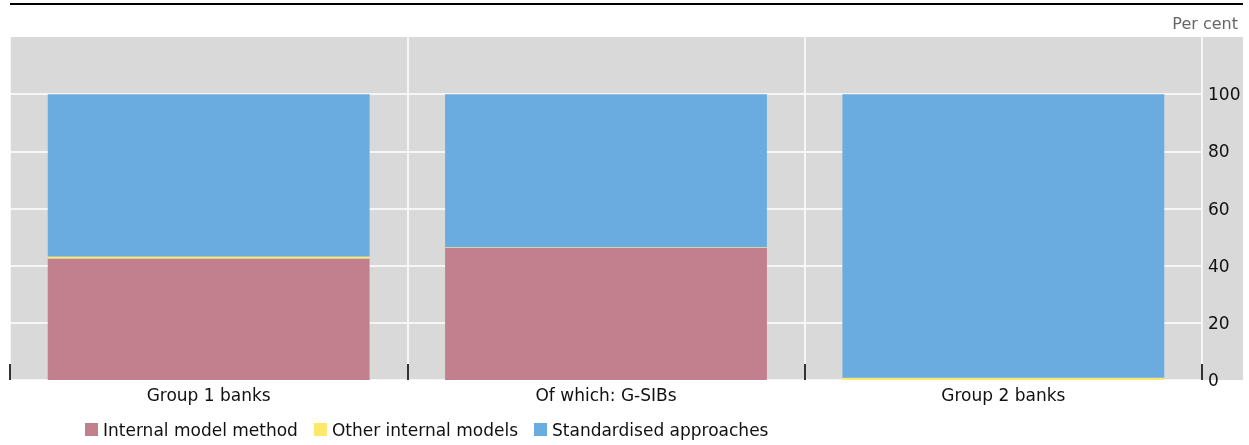  I want to click on y-tick-label: 20, so click(1219, 322).